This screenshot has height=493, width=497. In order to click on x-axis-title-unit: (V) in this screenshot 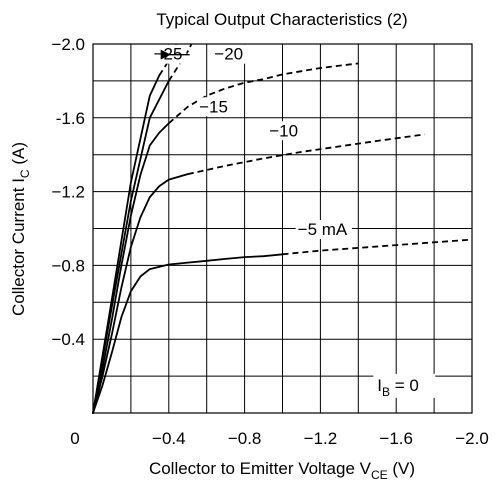, I will do `click(401, 468)`.